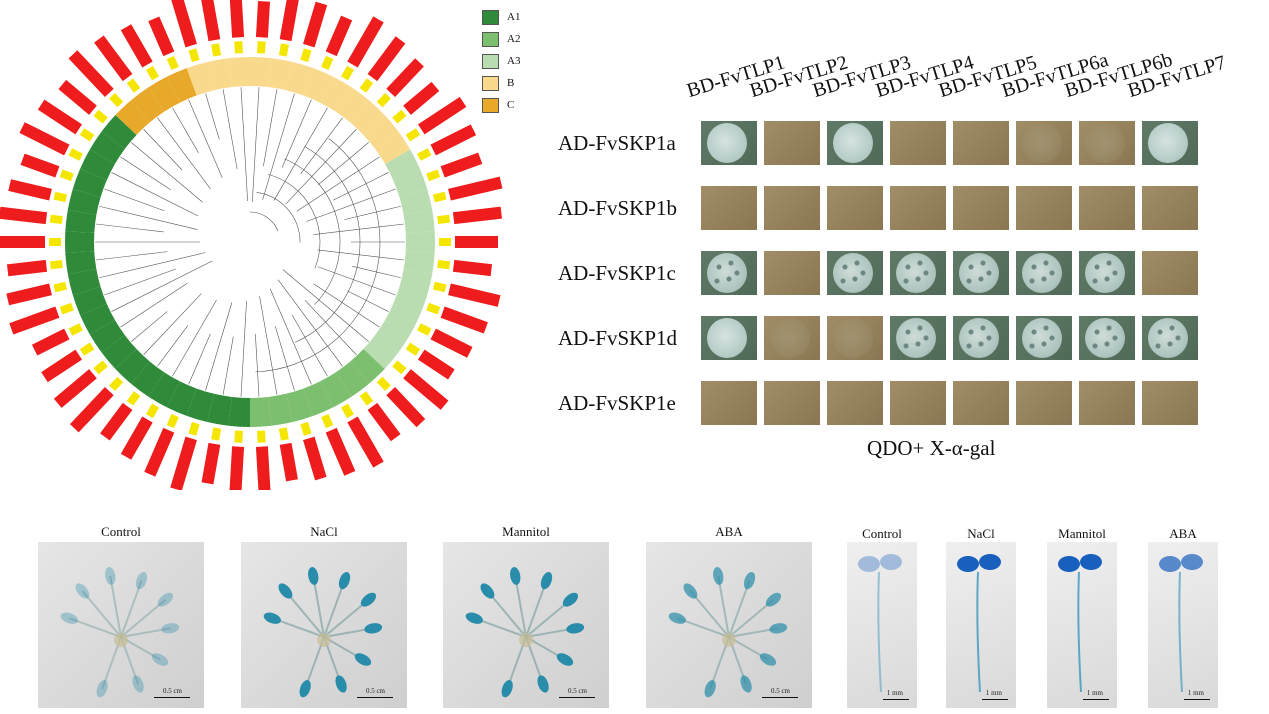 This screenshot has width=1269, height=714. What do you see at coordinates (617, 143) in the screenshot?
I see `prey-row-label: AD-FvSKP1a` at bounding box center [617, 143].